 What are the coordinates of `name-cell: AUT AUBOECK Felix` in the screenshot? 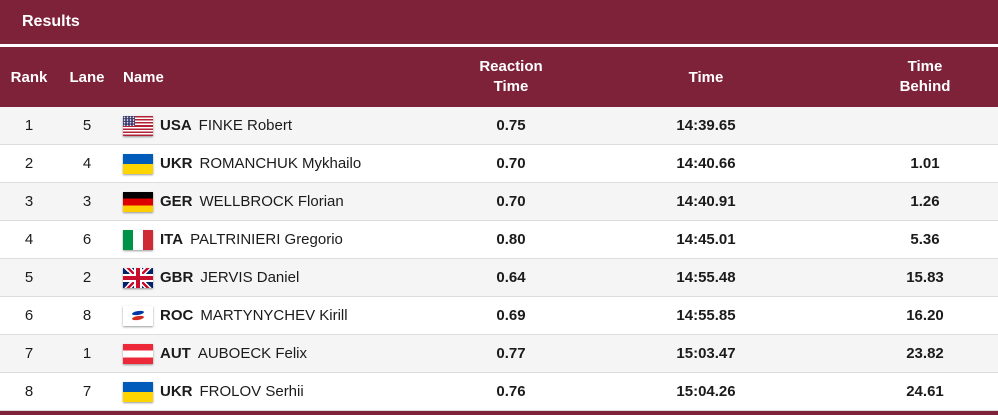 It's located at (276, 353).